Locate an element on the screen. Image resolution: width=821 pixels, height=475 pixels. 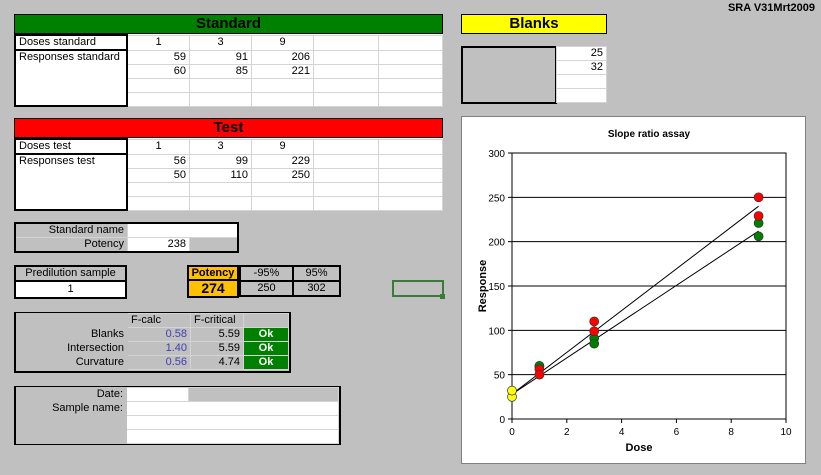
test-response-cell: 229 is located at coordinates (282, 161).